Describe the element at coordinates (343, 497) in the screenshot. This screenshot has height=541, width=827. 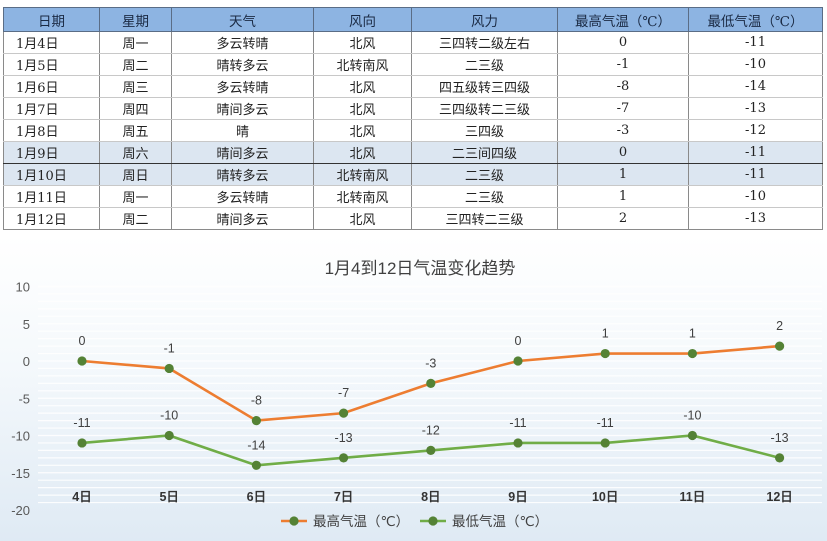
I see `x-tick-label: 7日` at that location.